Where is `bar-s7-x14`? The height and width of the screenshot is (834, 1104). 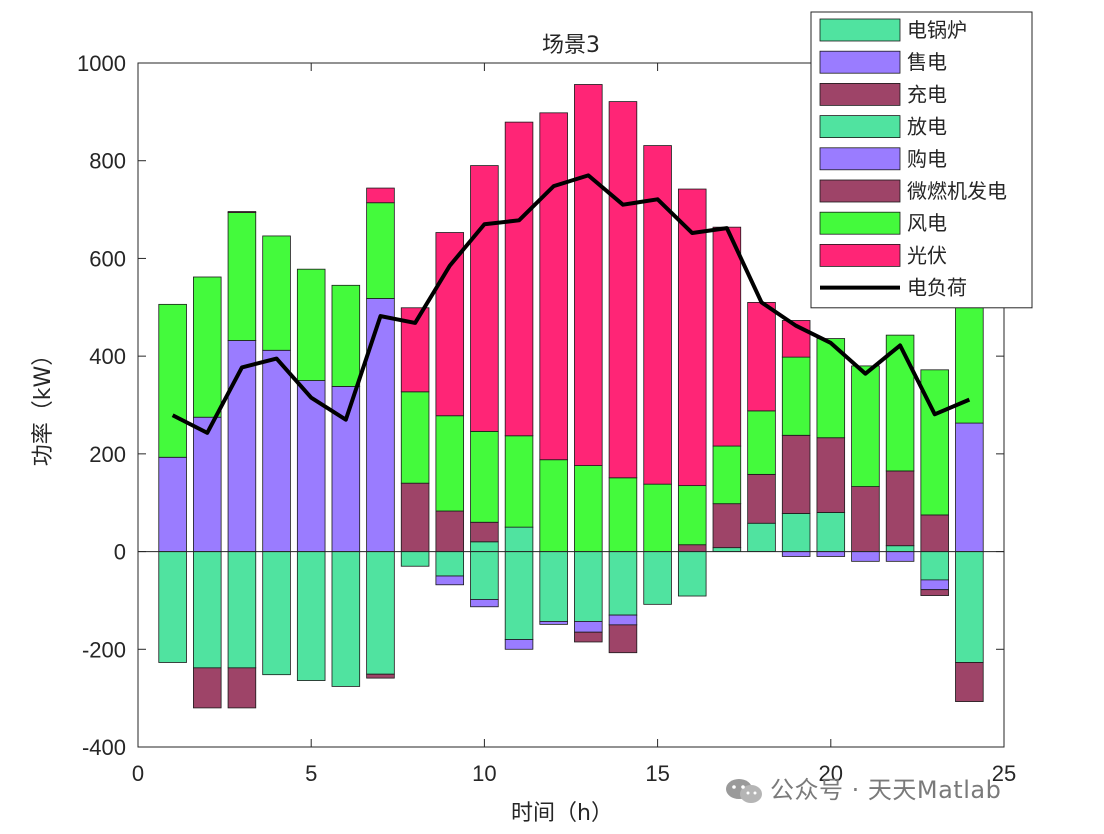
bar-s7-x14 is located at coordinates (623, 290).